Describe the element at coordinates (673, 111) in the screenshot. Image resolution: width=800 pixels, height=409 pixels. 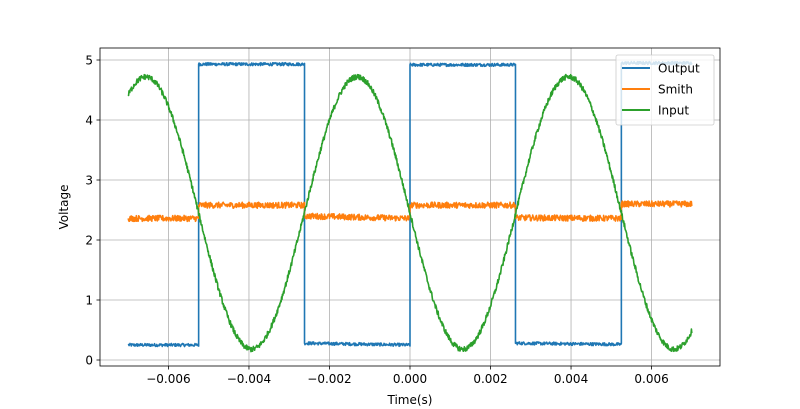
I see `legend-label-input: Input` at that location.